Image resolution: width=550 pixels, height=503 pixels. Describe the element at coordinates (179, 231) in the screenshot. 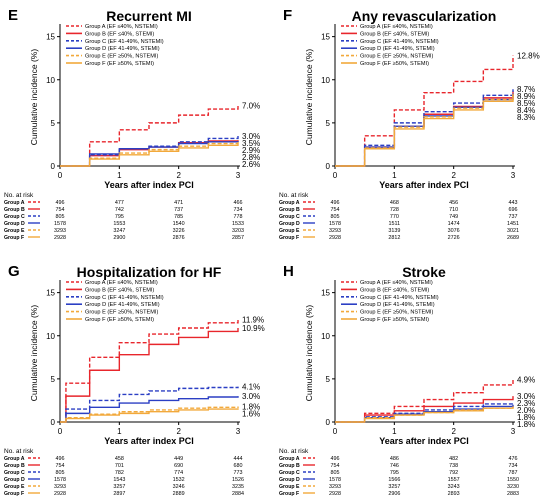

I see `at-risk-value: 3226` at that location.